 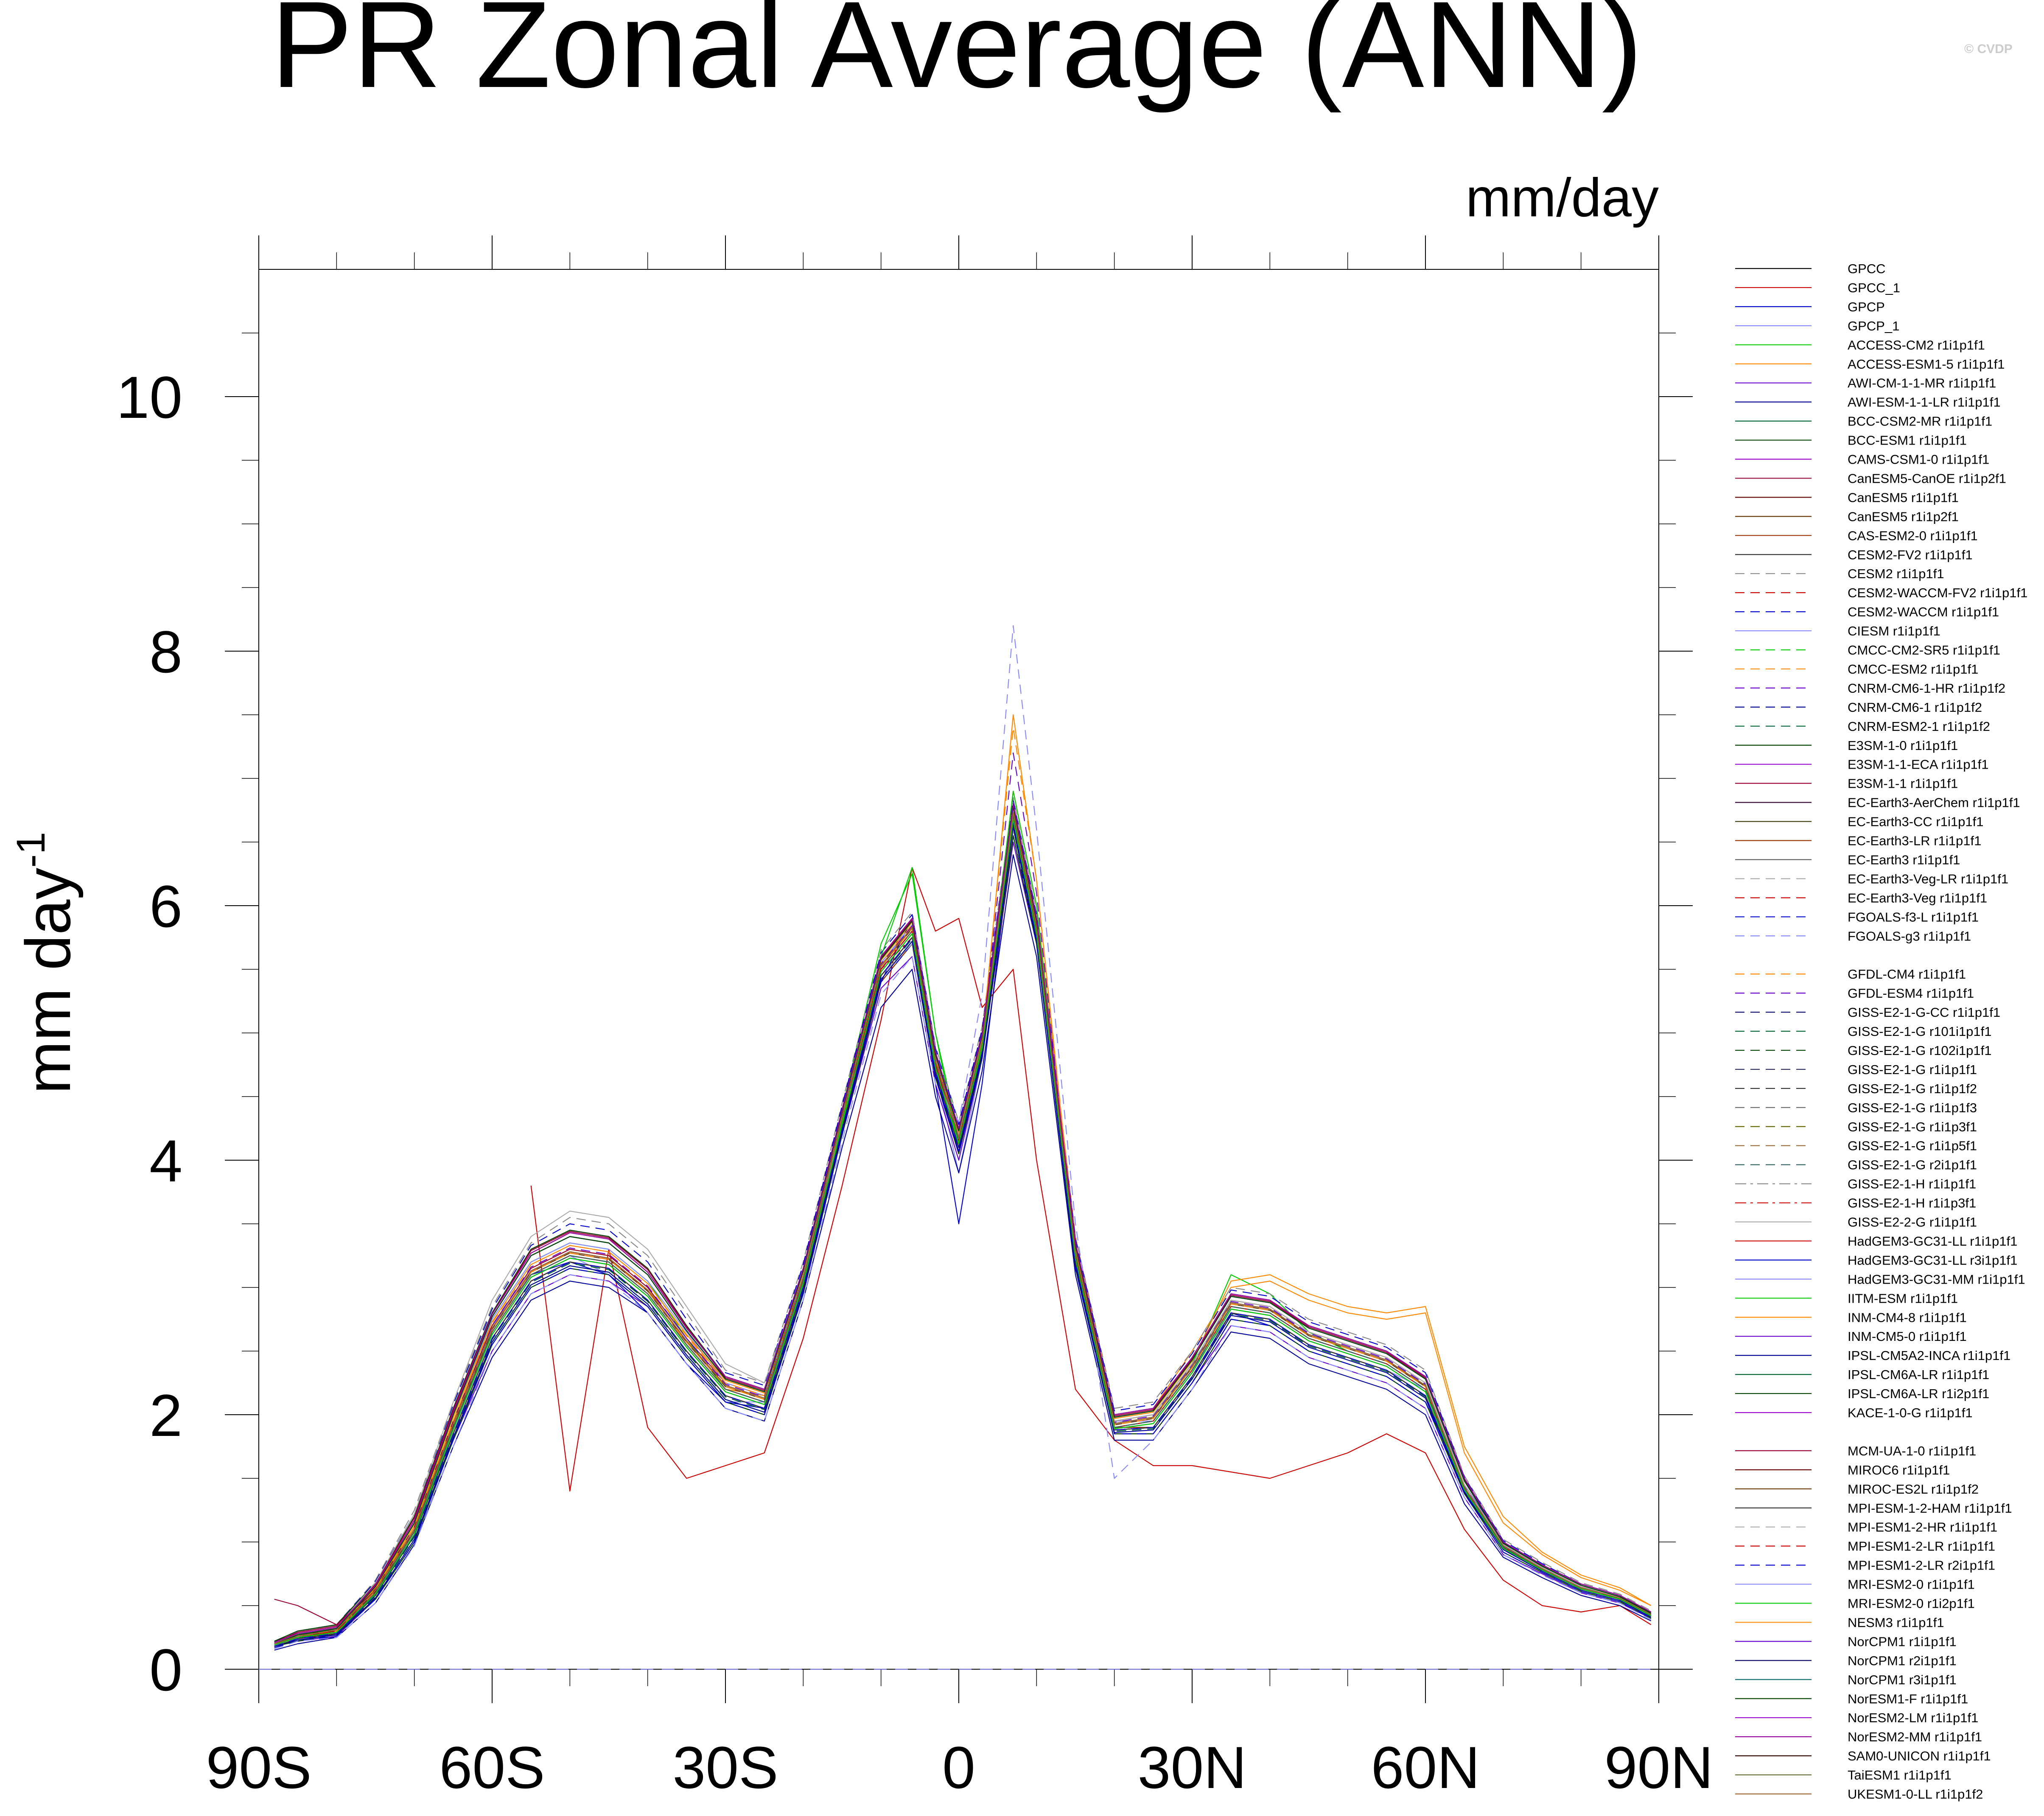 I want to click on chart-title: PR Zonal Average (ANN), so click(x=957, y=57).